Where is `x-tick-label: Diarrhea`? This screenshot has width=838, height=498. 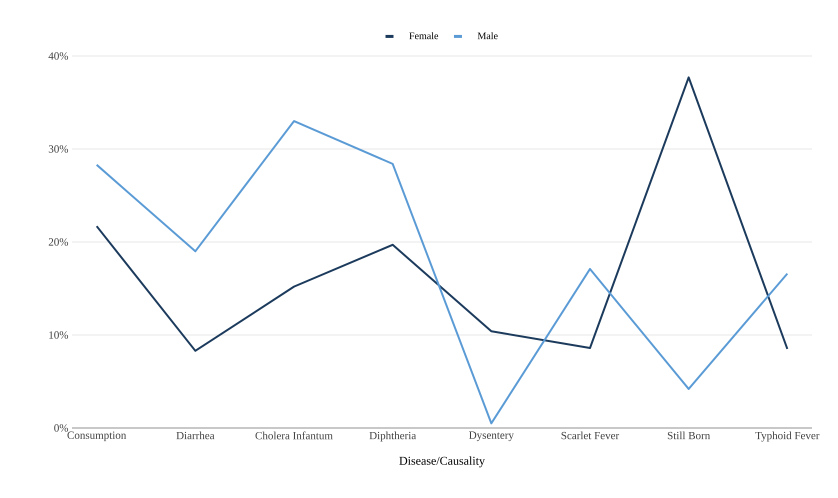
x-tick-label: Diarrhea is located at coordinates (195, 436).